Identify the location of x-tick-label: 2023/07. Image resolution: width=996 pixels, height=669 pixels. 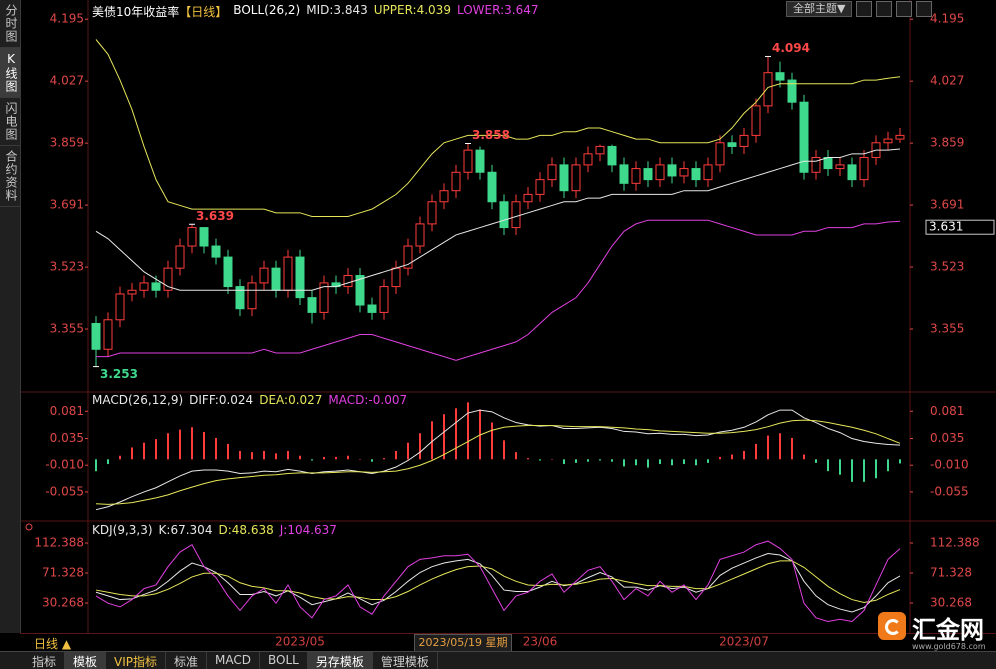
(744, 642).